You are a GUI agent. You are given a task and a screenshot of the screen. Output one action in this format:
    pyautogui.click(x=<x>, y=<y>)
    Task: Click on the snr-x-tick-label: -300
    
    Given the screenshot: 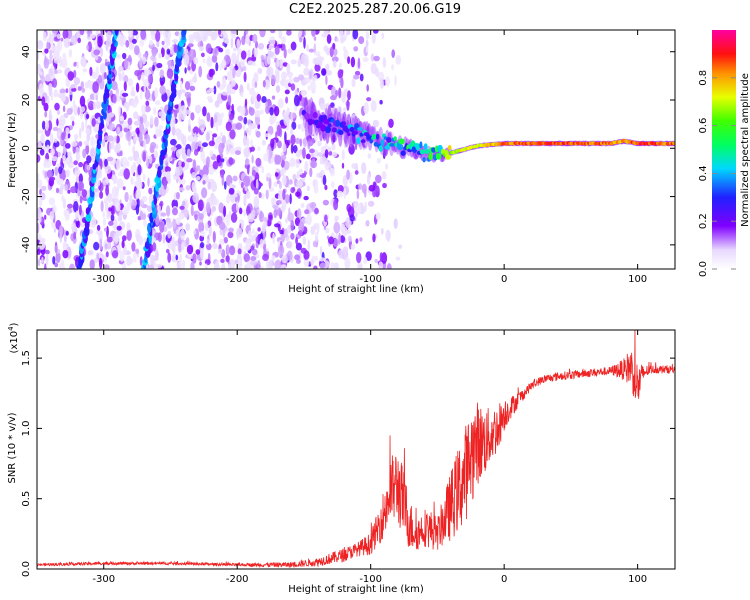 What is the action you would take?
    pyautogui.click(x=103, y=579)
    